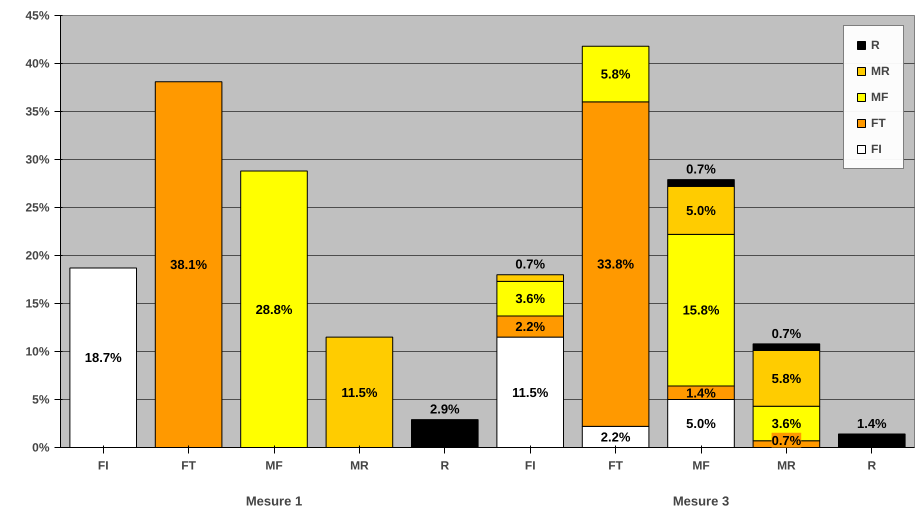  Describe the element at coordinates (103, 358) in the screenshot. I see `data-label: 18.7%` at that location.